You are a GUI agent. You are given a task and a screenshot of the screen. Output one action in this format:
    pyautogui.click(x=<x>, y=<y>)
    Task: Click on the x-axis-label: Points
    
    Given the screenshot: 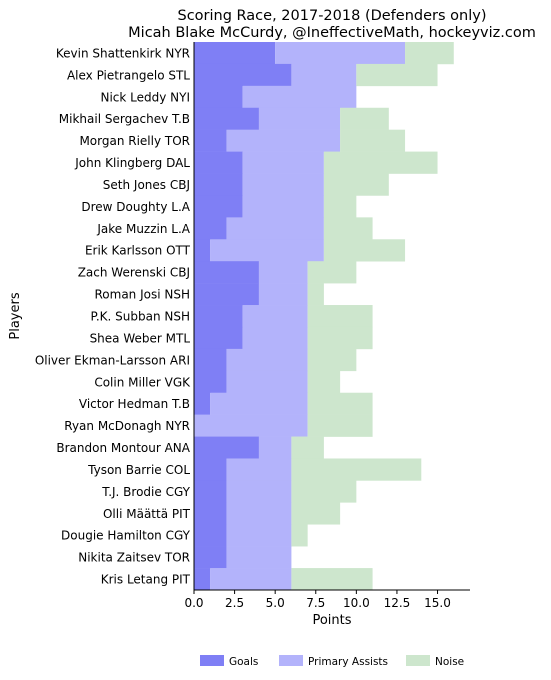 What is the action you would take?
    pyautogui.click(x=331, y=620)
    